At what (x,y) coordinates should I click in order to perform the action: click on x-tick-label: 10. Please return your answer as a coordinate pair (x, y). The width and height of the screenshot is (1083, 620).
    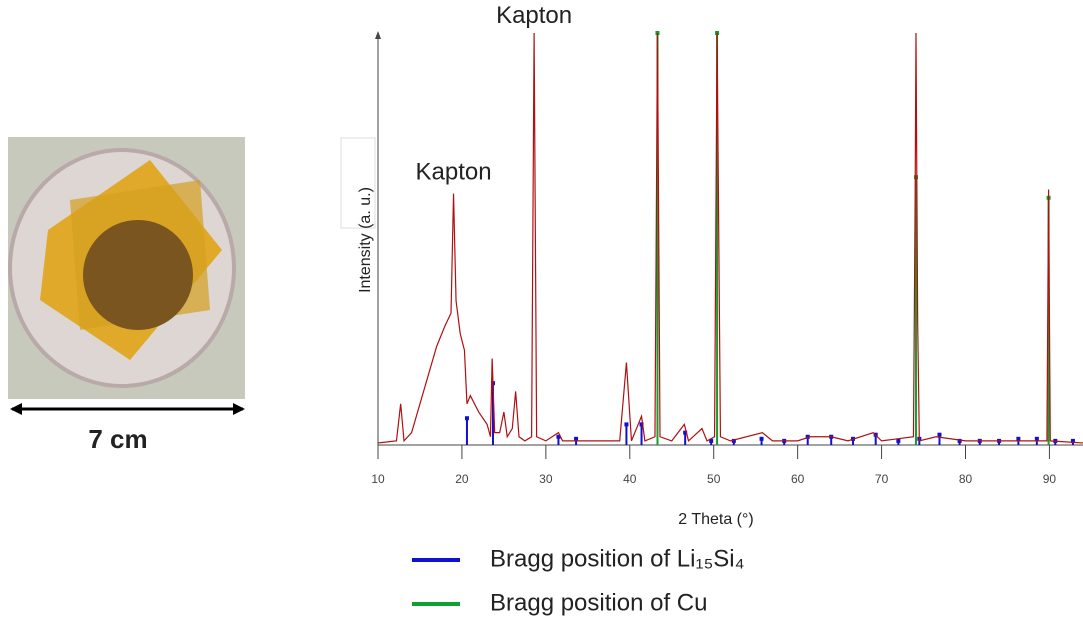
    Looking at the image, I should click on (378, 479).